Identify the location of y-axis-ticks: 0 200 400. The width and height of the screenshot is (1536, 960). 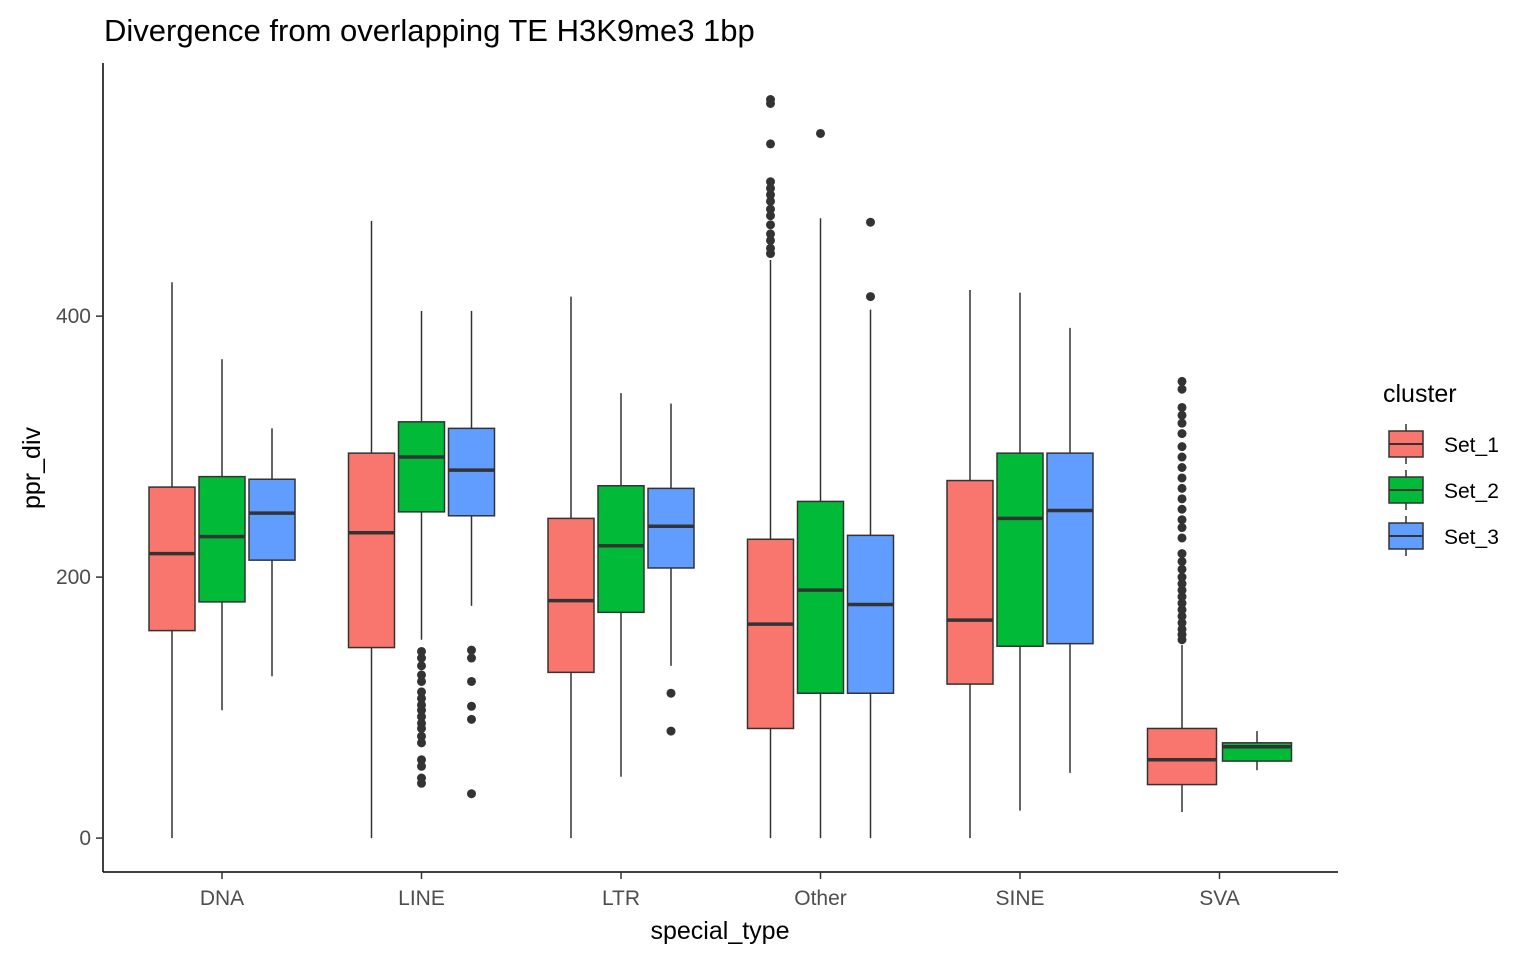
(79, 577).